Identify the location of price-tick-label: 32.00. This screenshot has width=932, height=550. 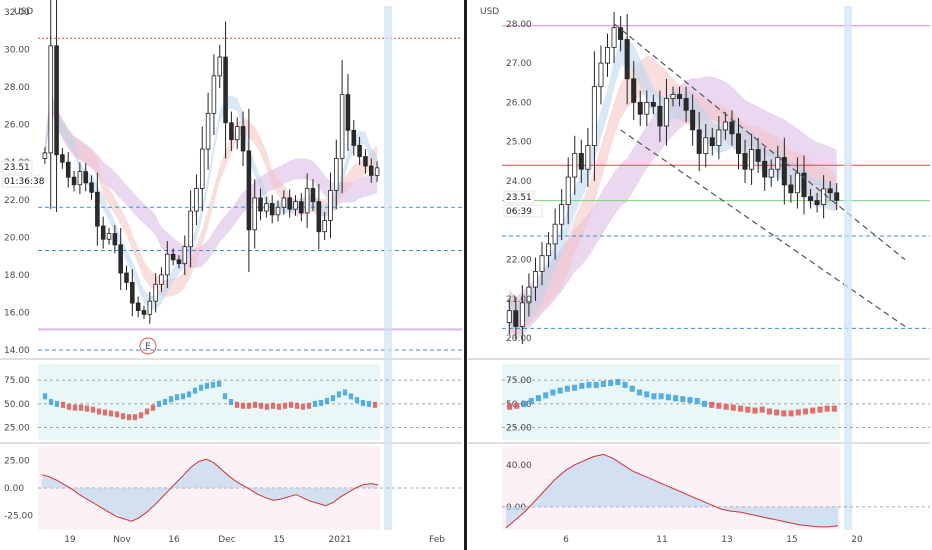
(17, 13).